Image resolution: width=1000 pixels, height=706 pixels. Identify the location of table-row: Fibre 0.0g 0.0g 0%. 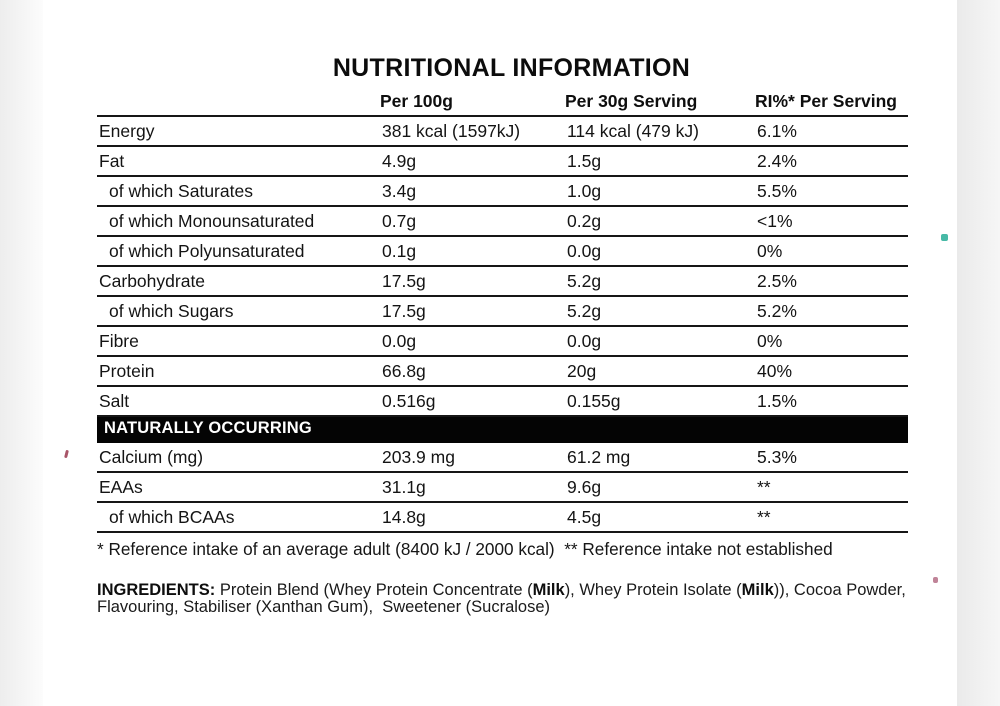
(502, 341).